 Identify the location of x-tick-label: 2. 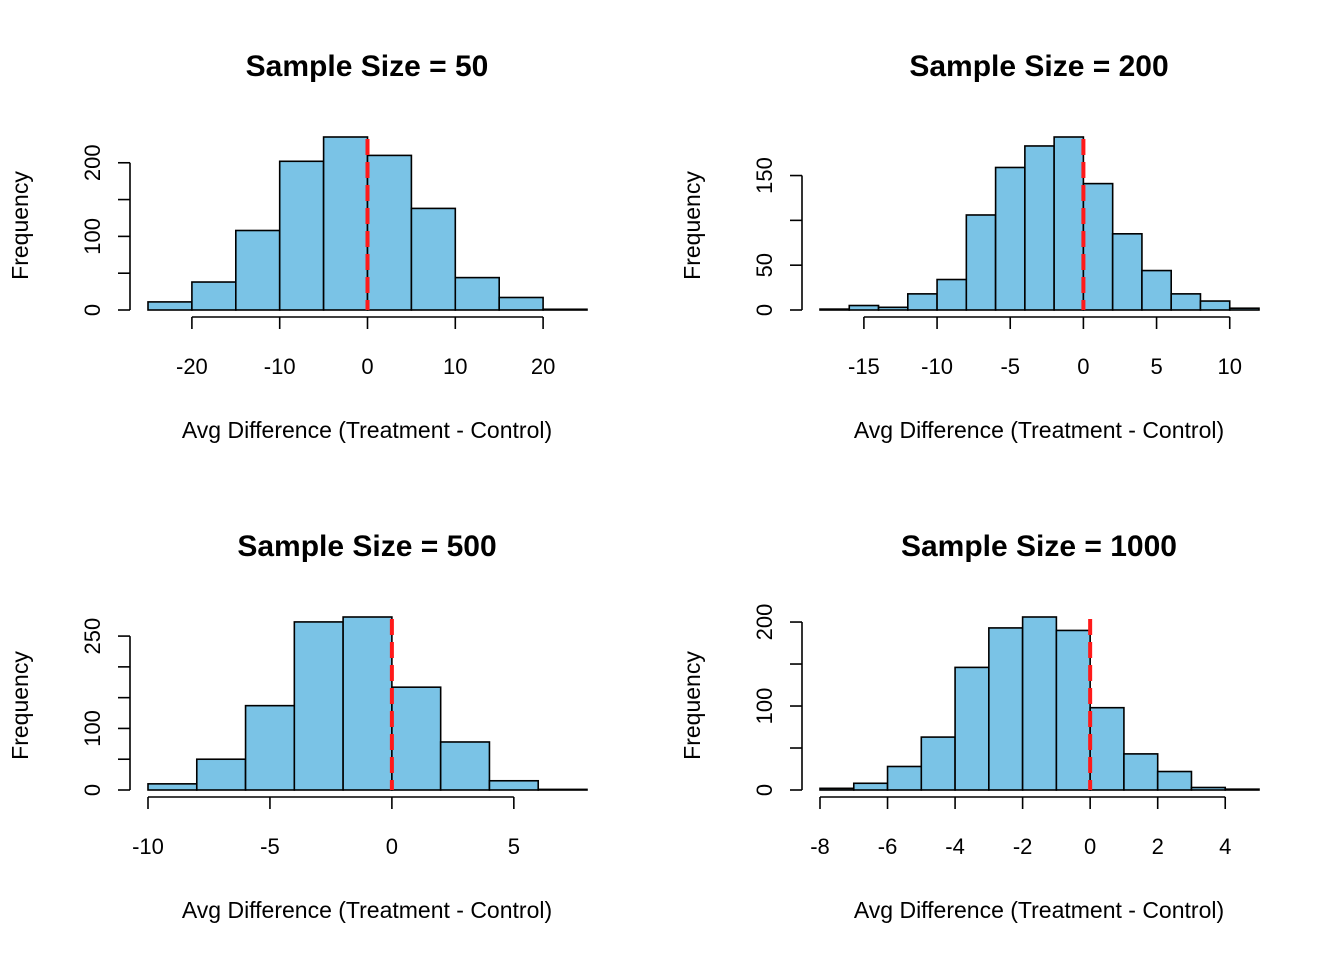
(1158, 846).